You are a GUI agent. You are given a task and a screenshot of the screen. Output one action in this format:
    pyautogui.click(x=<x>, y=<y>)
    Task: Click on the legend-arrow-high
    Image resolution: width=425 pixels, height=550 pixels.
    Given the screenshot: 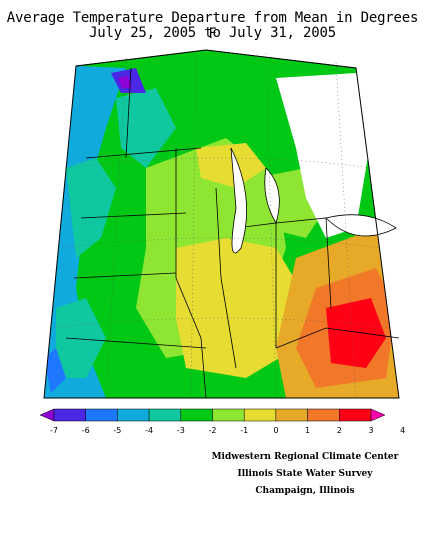 What is the action you would take?
    pyautogui.click(x=378, y=415)
    